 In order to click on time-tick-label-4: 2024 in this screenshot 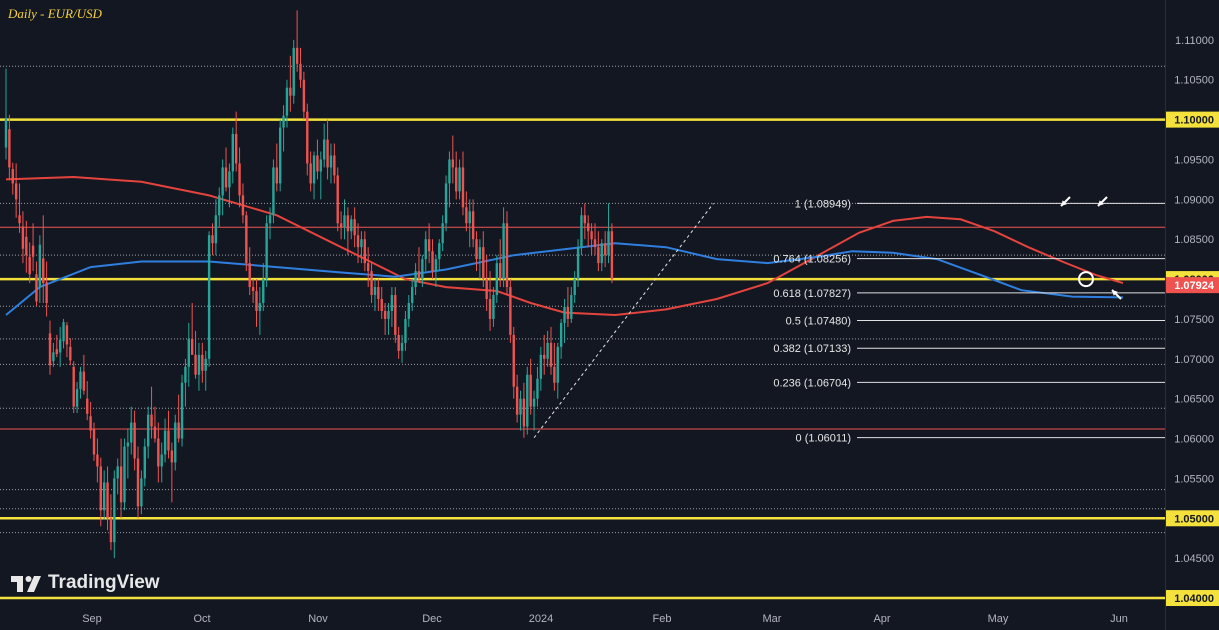, I will do `click(541, 619)`.